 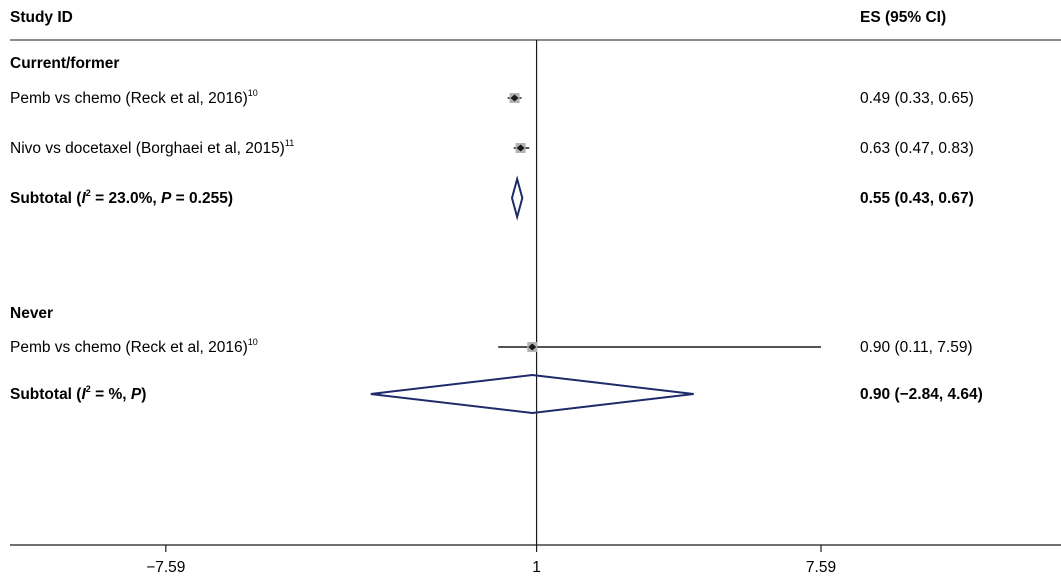 I want to click on effect-size-value: 0.49 (0.33, 0.65), so click(x=917, y=98).